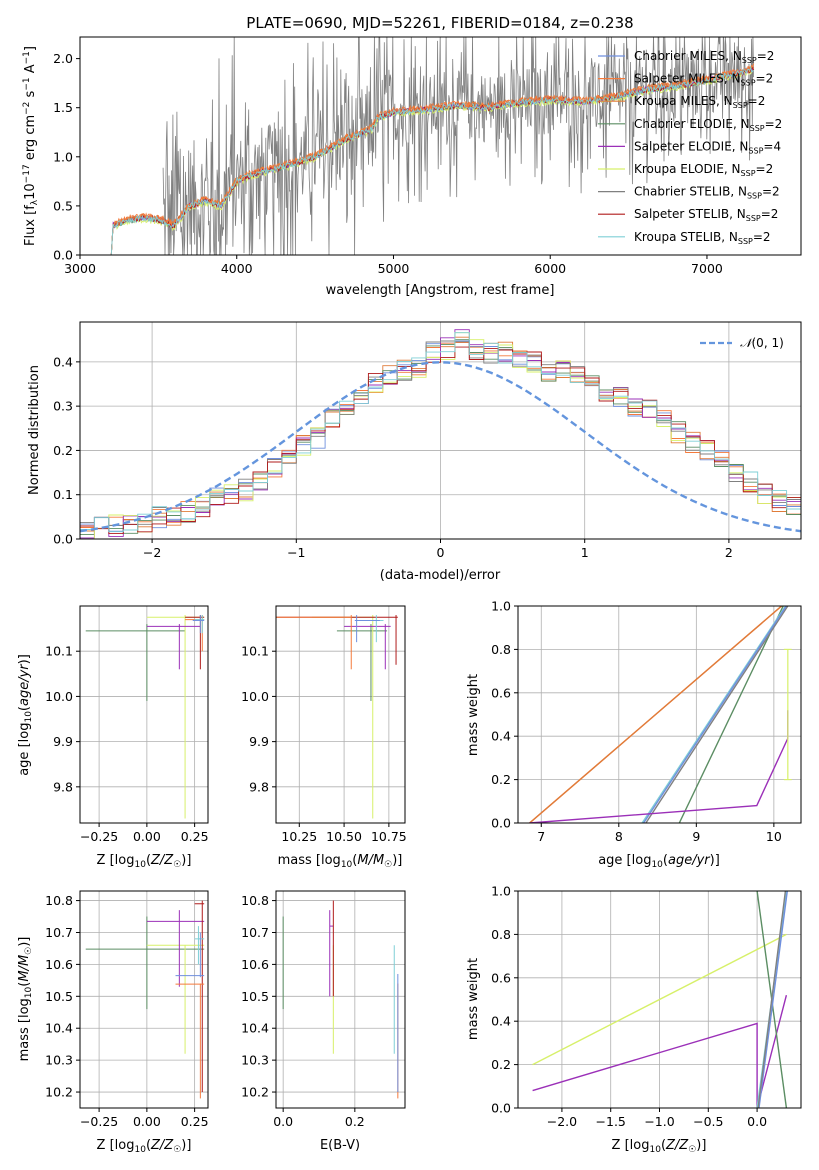  I want to click on x-tick-label: 8, so click(619, 836).